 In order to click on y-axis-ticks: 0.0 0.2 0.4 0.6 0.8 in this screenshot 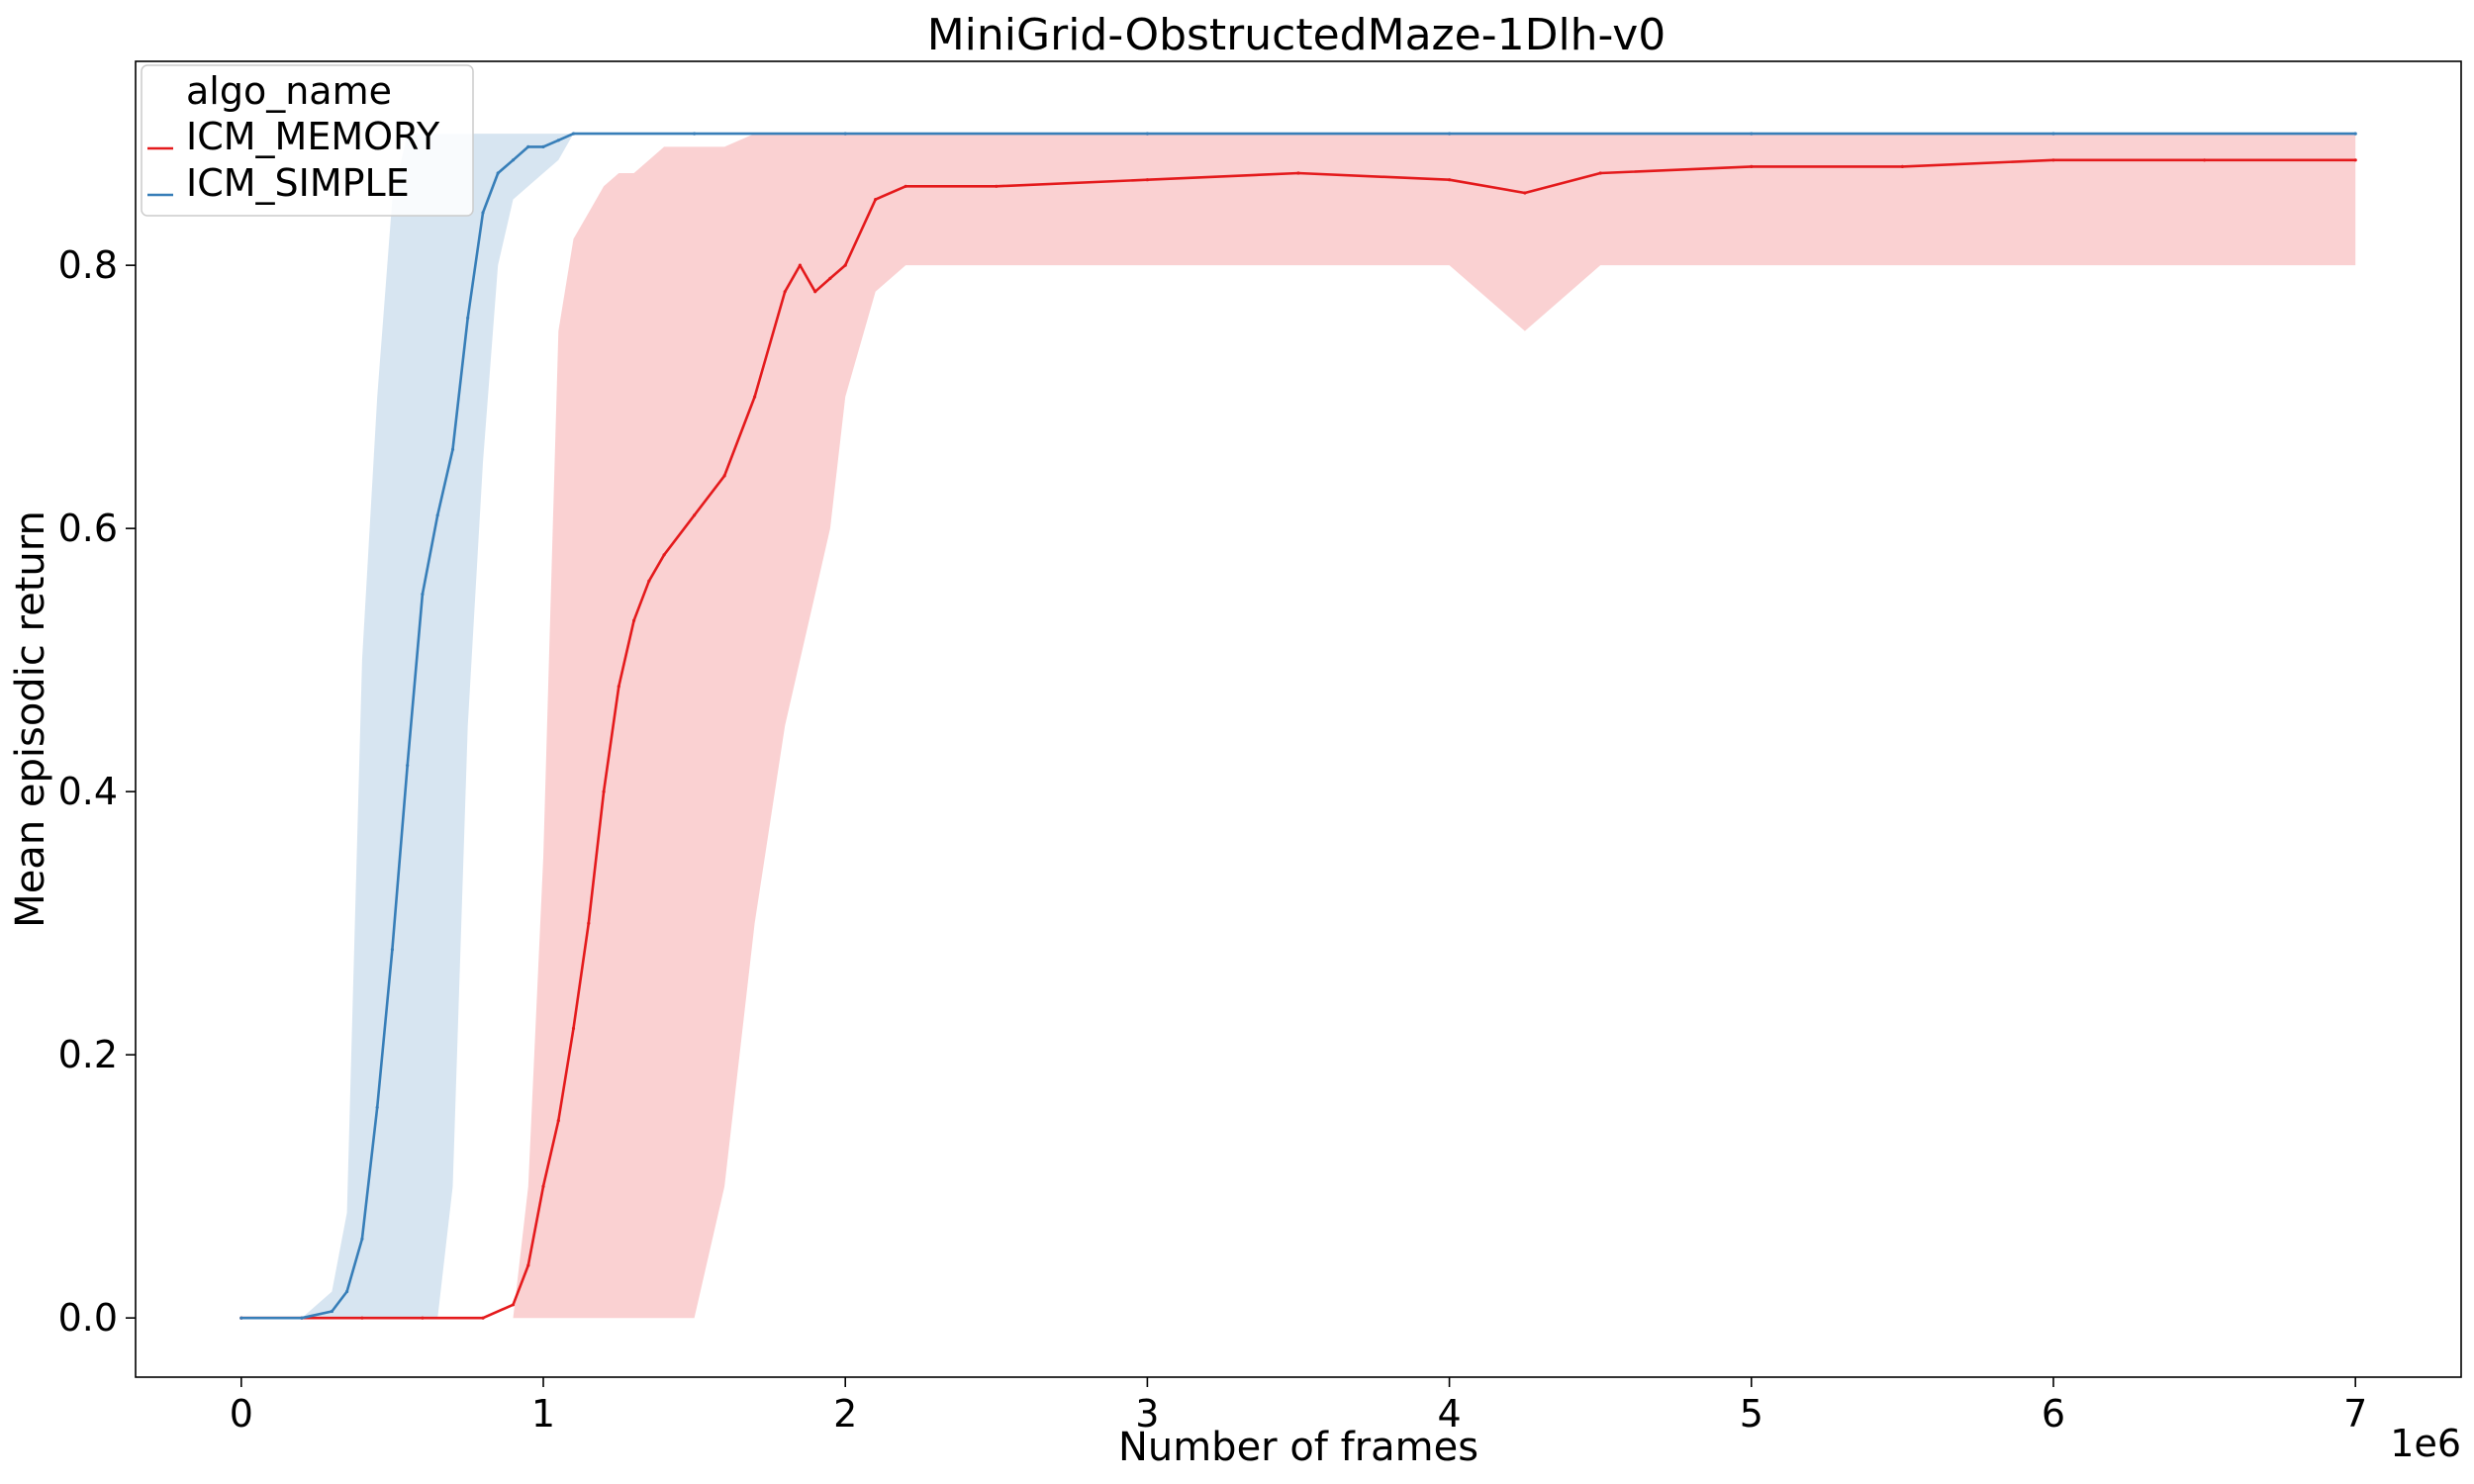, I will do `click(97, 791)`.